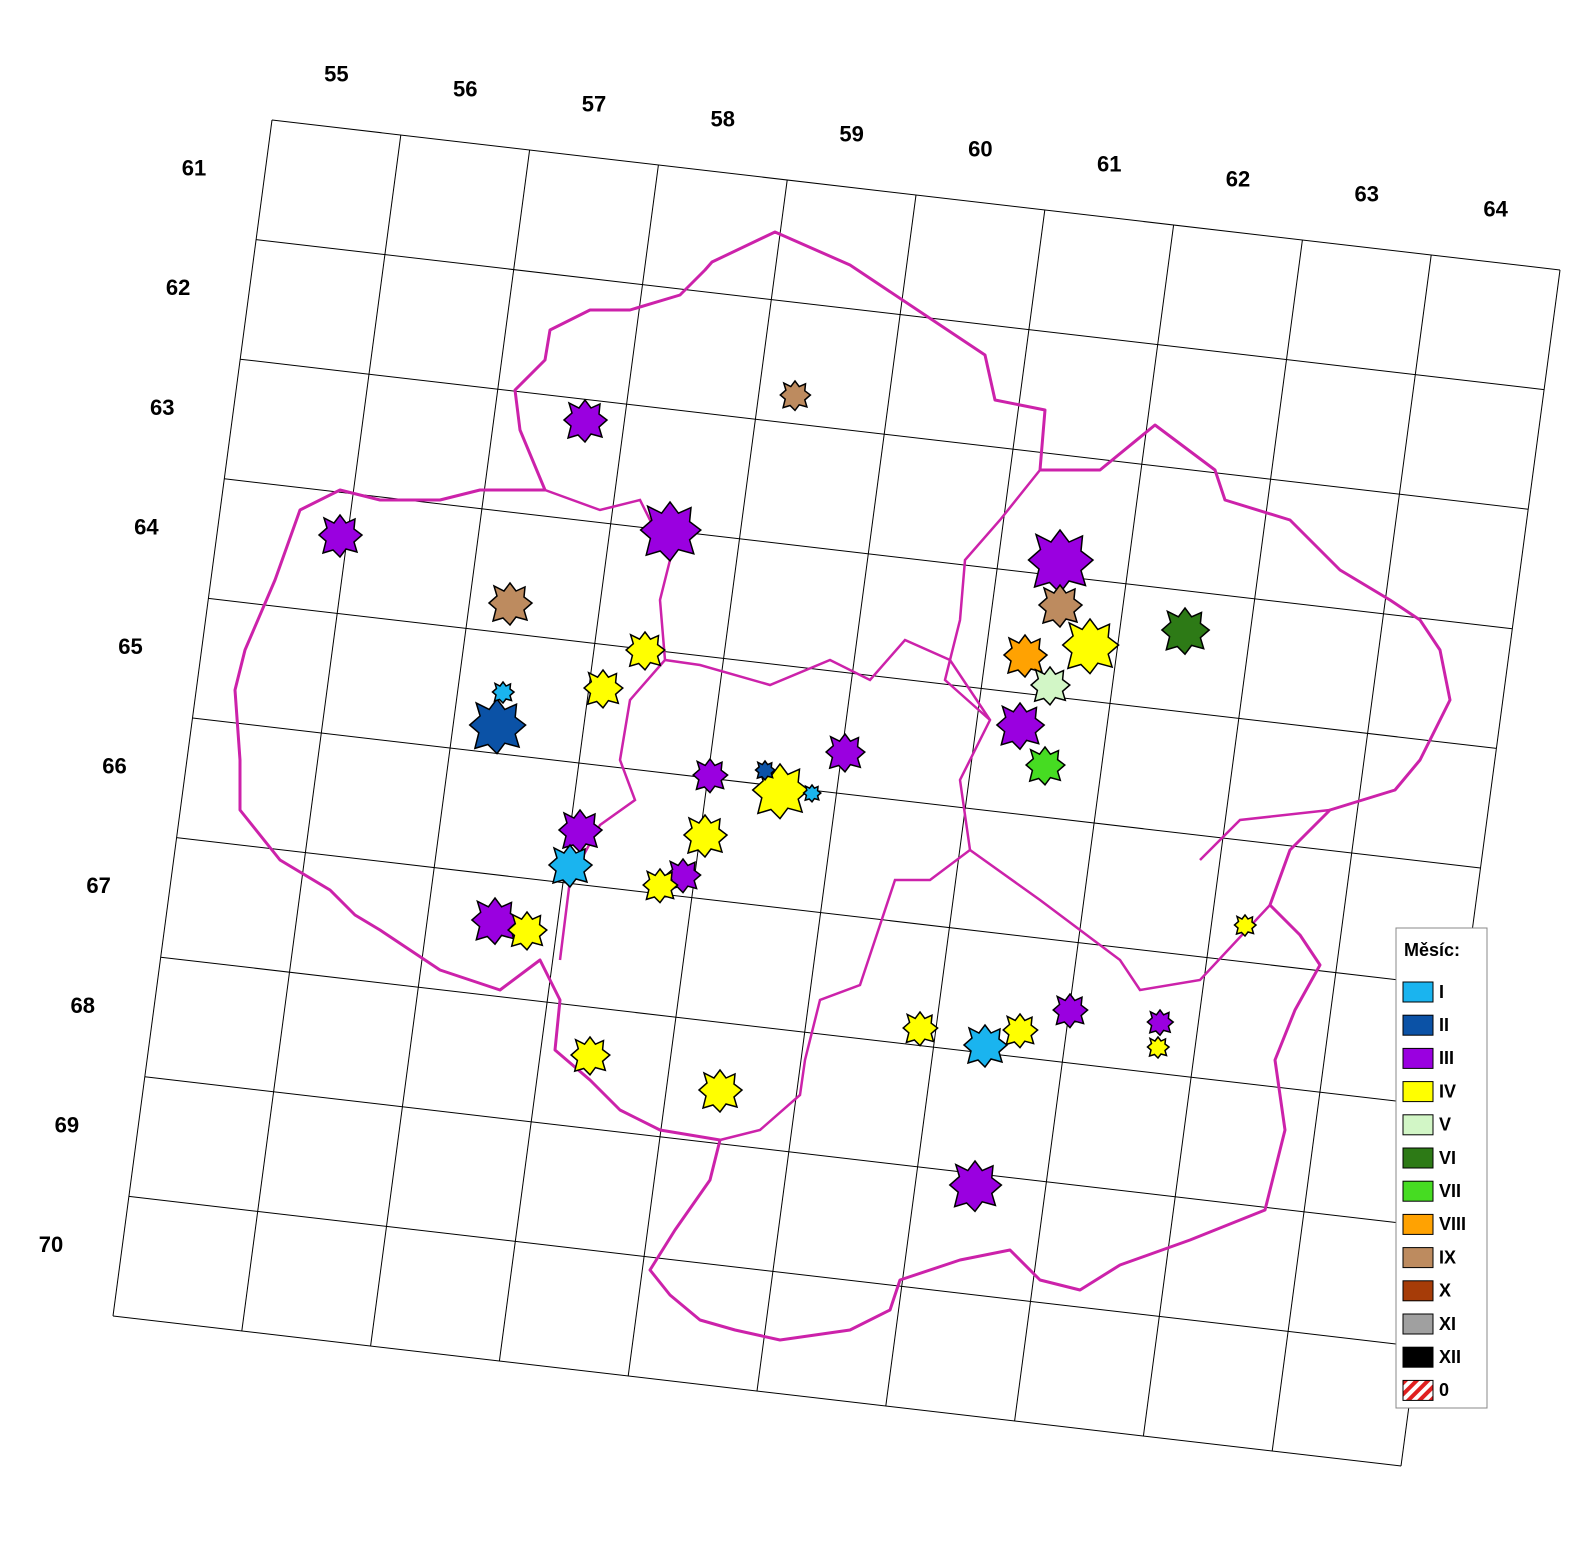  I want to click on column-label: 63, so click(1367, 193).